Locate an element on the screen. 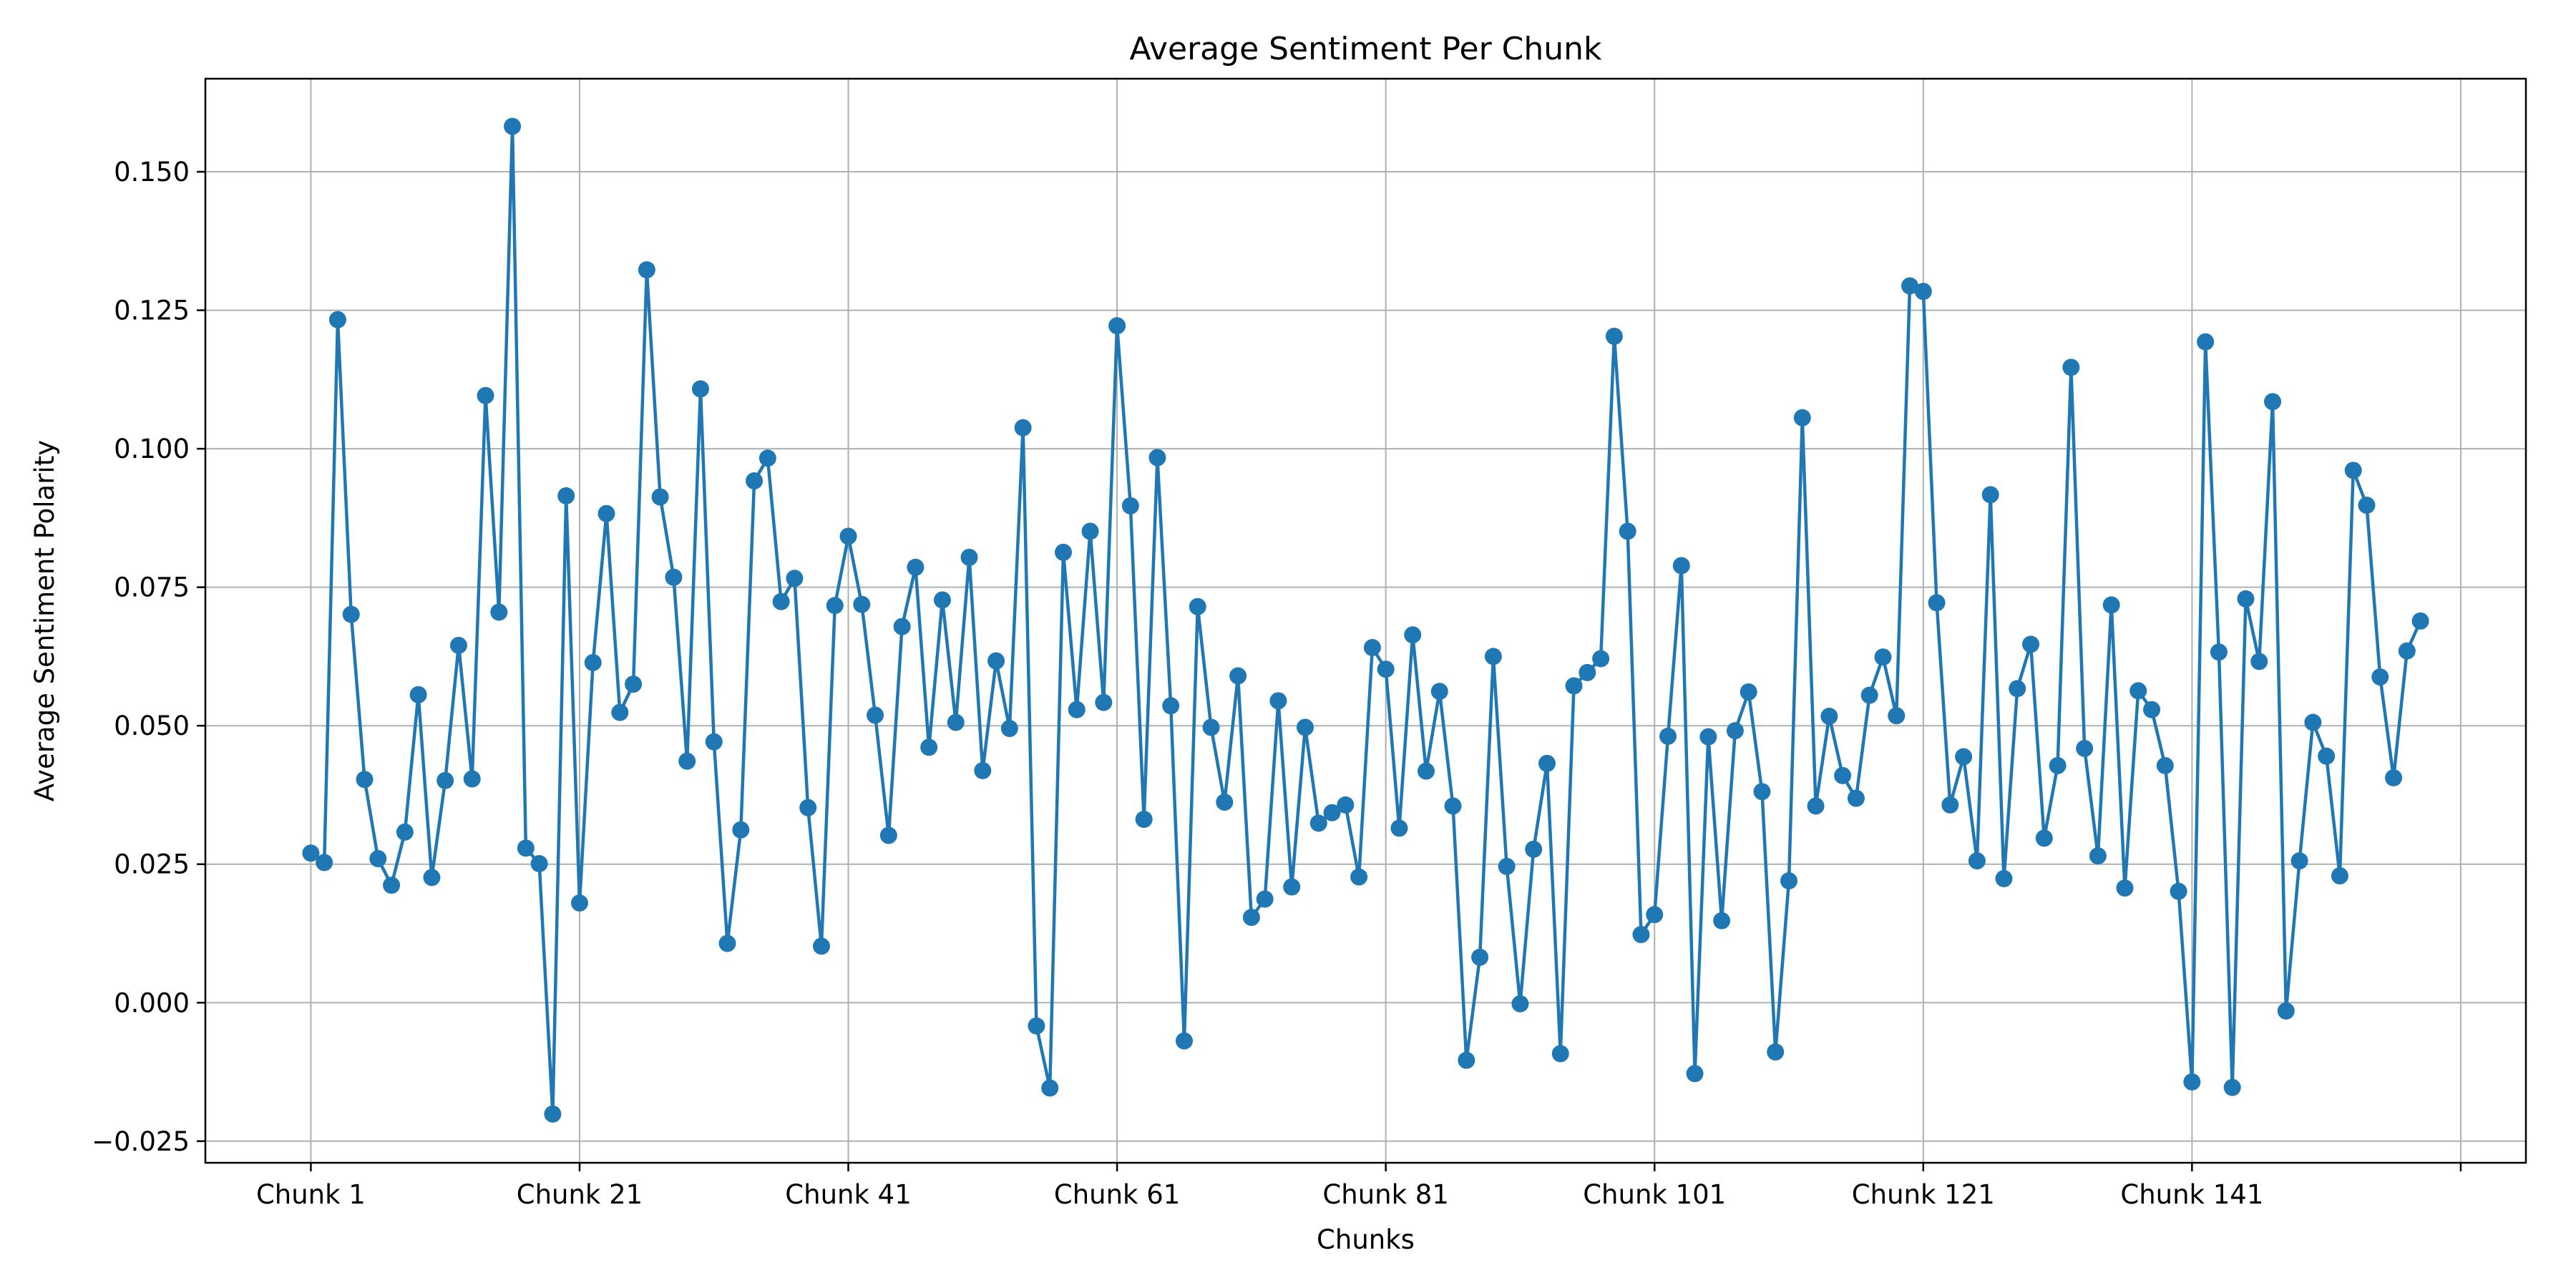 The width and height of the screenshot is (2576, 1288). x-axis-label: Chunks is located at coordinates (1366, 1239).